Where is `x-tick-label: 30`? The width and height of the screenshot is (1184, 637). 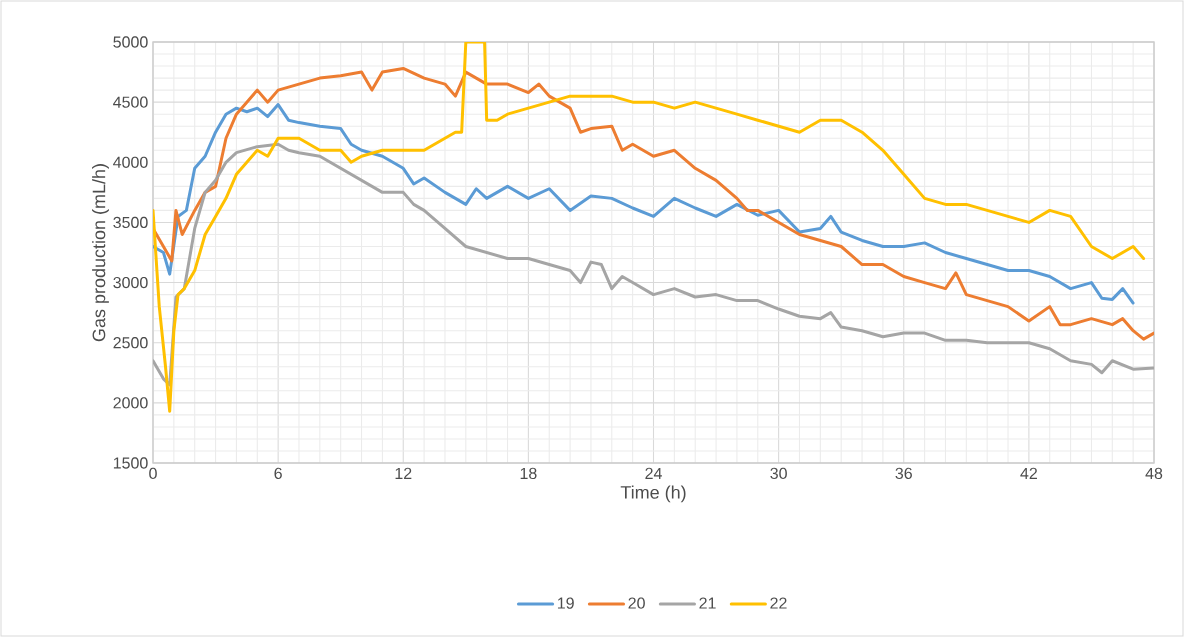
x-tick-label: 30 is located at coordinates (778, 473).